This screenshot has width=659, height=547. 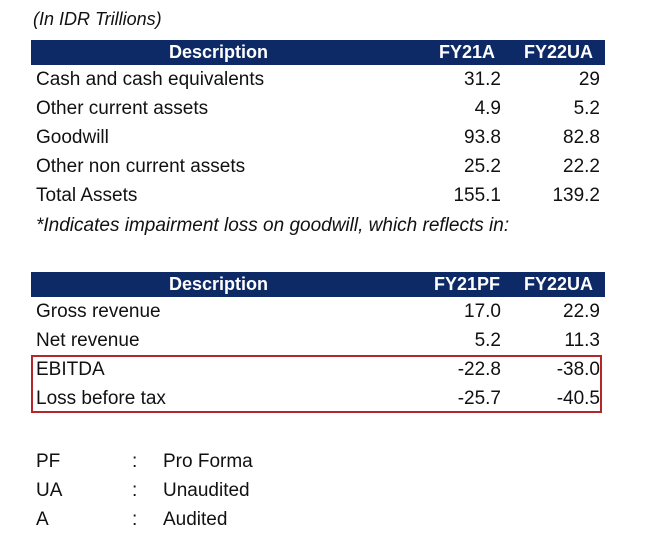 What do you see at coordinates (581, 311) in the screenshot?
I see `row-value-fy22ua: 22.9` at bounding box center [581, 311].